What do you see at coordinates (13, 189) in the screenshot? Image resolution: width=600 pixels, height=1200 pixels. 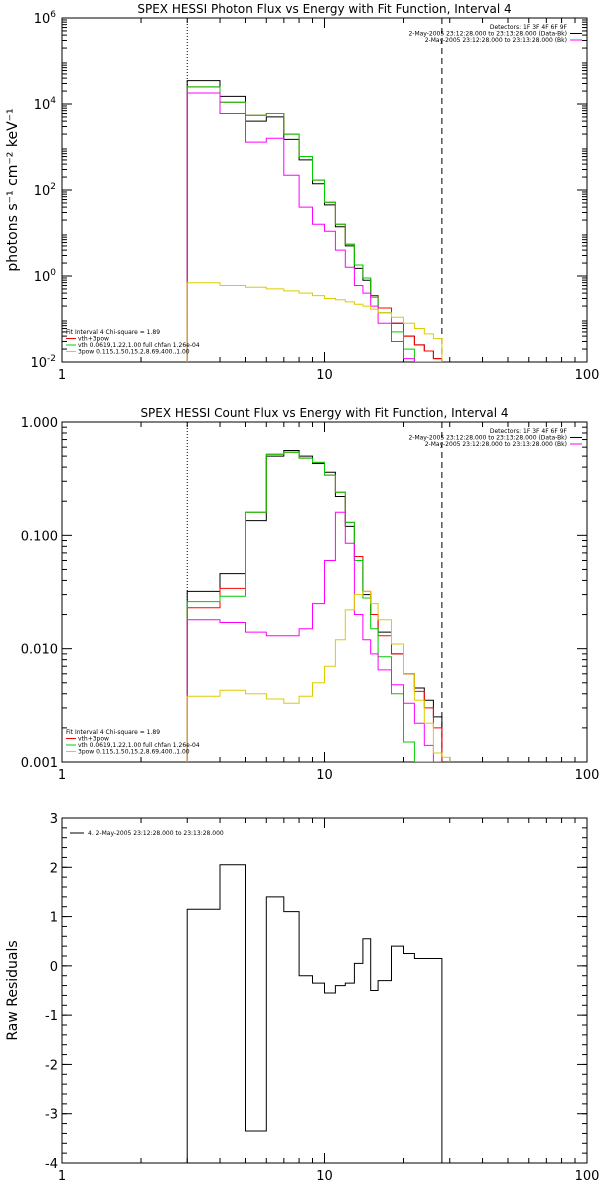 I see `y-axis-label: photons s⁻¹ cm⁻² keV⁻¹` at bounding box center [13, 189].